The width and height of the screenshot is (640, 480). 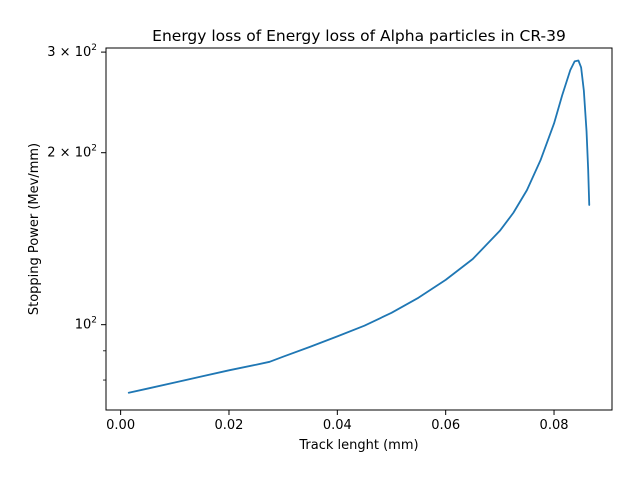 I want to click on x-axis-label: Track lenght (mm), so click(x=358, y=445).